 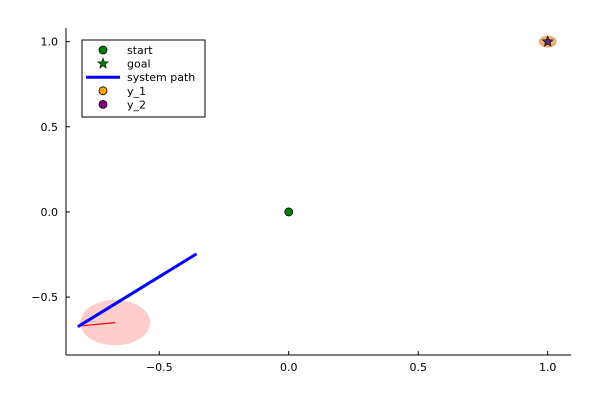 What do you see at coordinates (103, 50) in the screenshot?
I see `legend-swatch-start` at bounding box center [103, 50].